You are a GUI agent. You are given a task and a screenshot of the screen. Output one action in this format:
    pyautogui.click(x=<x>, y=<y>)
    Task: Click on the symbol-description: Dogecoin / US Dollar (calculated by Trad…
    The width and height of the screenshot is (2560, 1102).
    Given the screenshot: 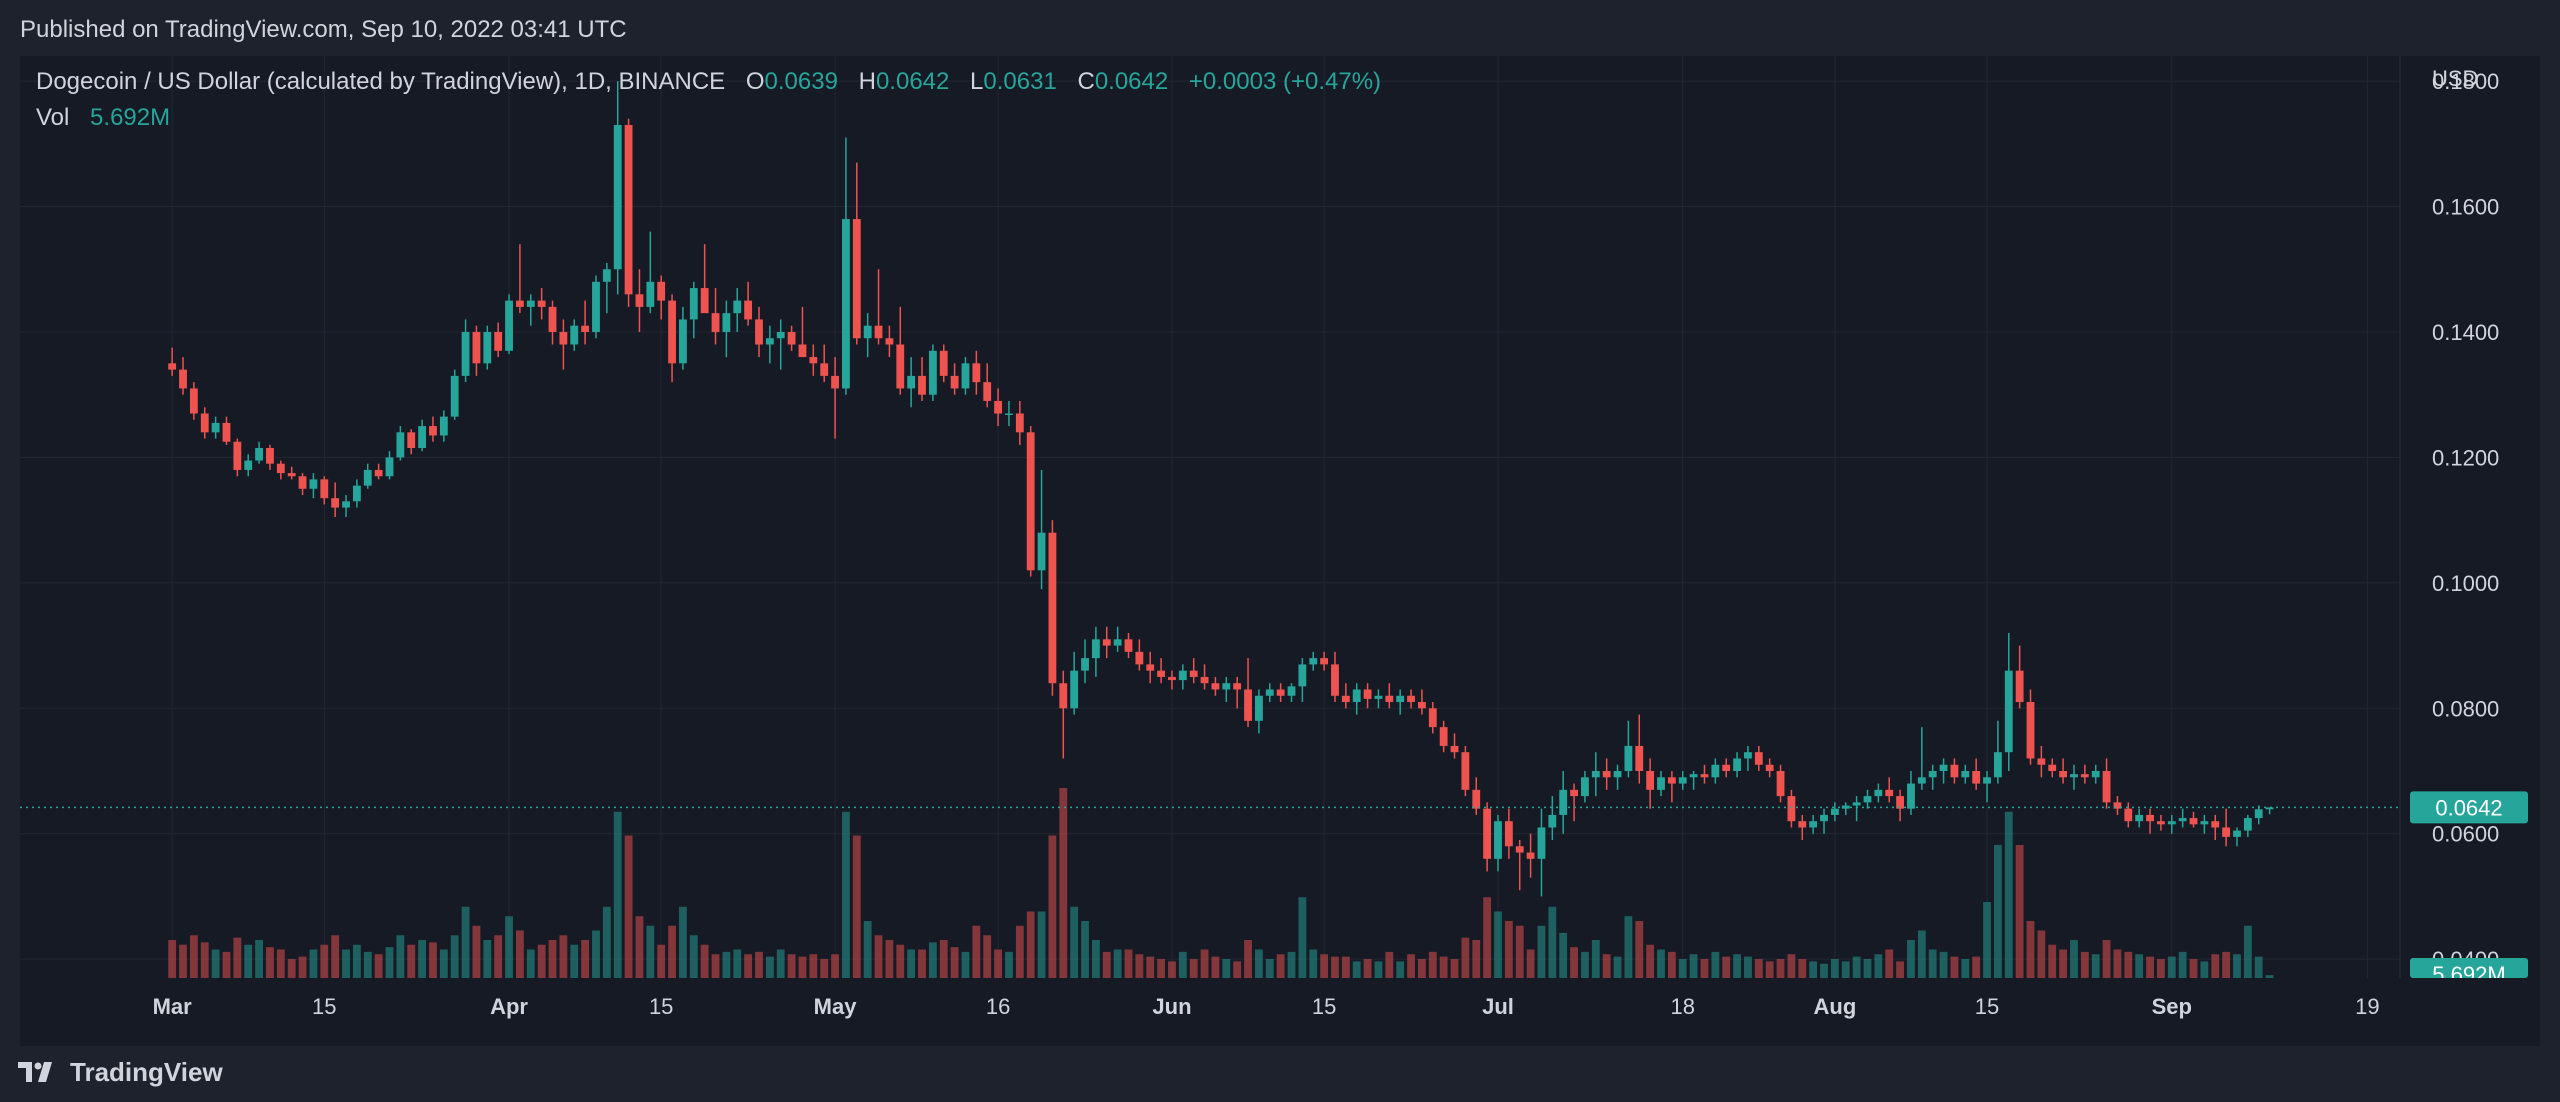 What is the action you would take?
    pyautogui.click(x=381, y=81)
    